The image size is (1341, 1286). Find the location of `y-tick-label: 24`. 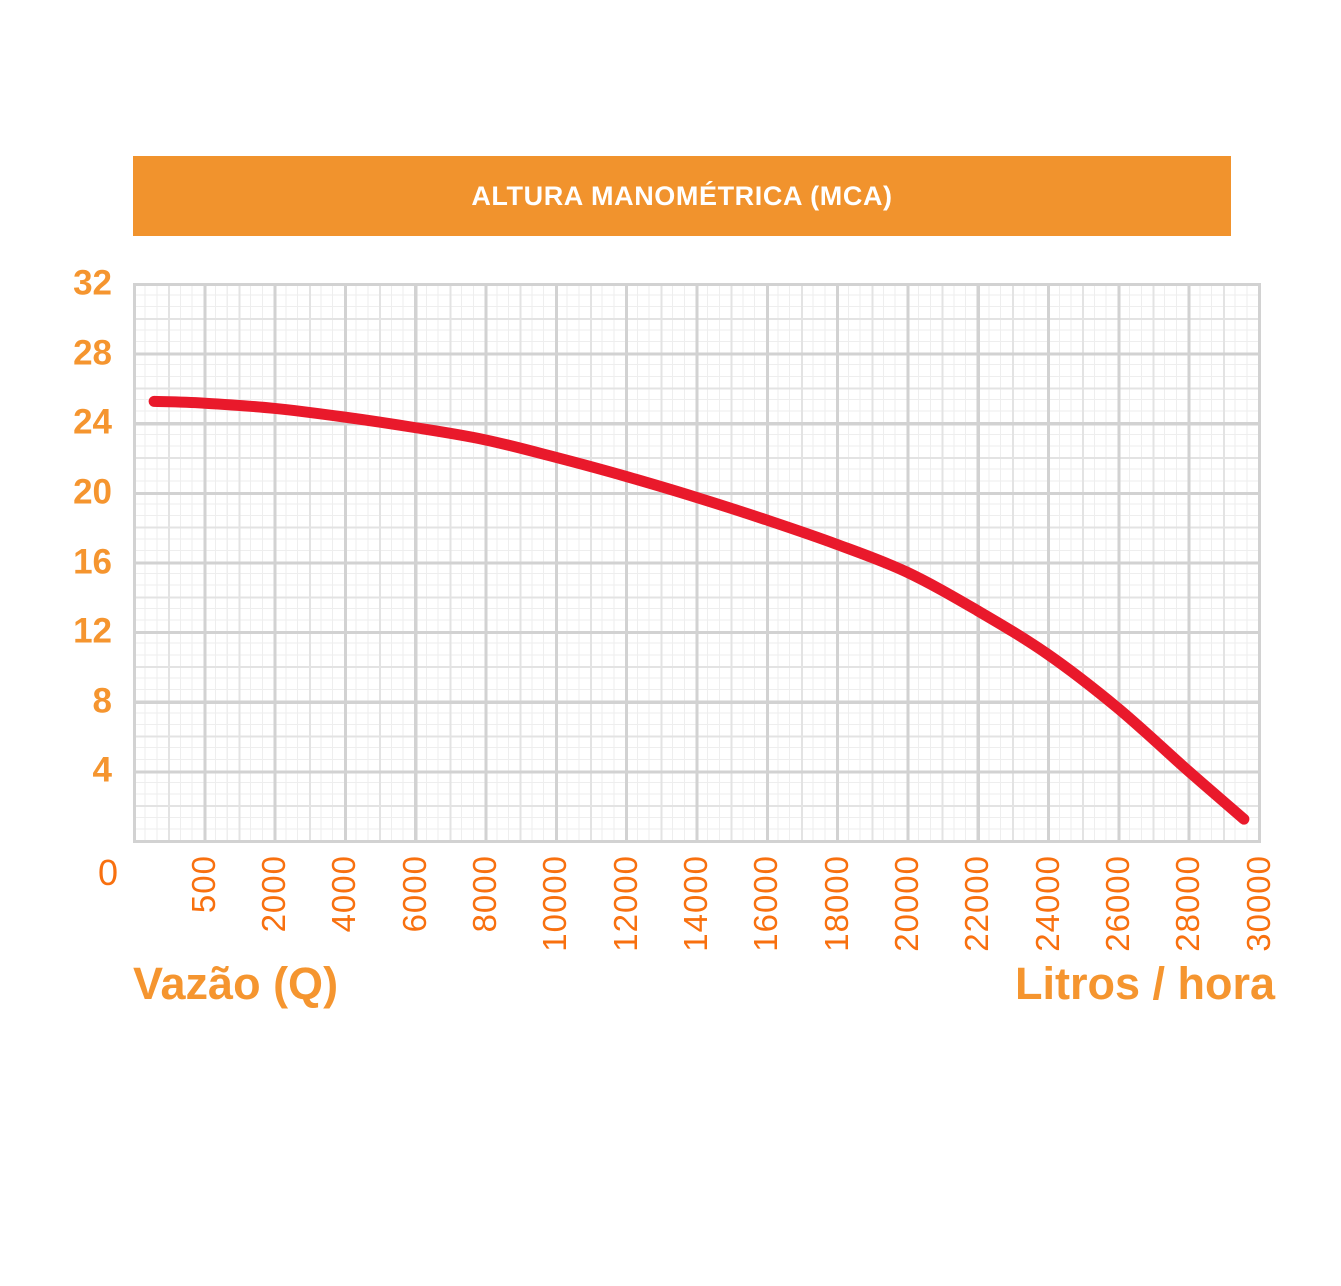

y-tick-label: 24 is located at coordinates (92, 422).